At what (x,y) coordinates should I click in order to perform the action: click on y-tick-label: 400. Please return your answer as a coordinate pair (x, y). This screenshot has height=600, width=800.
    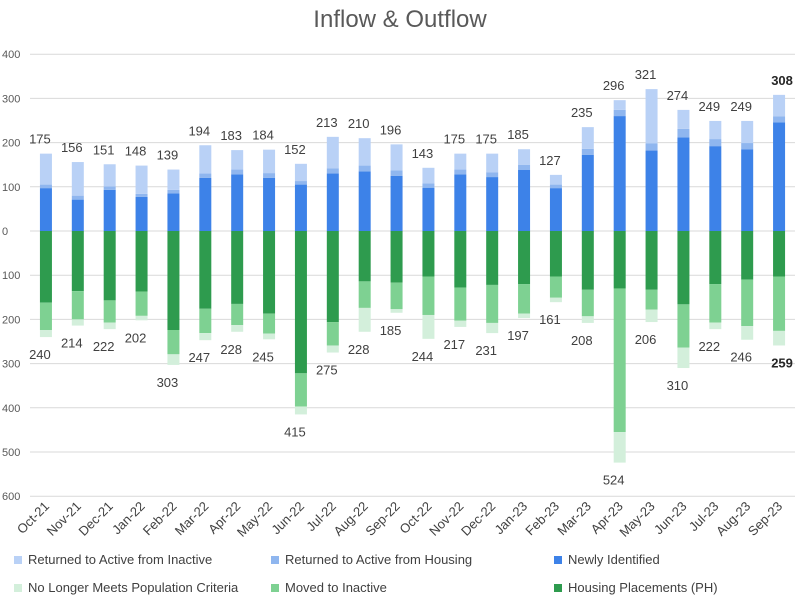
    Looking at the image, I should click on (11, 55).